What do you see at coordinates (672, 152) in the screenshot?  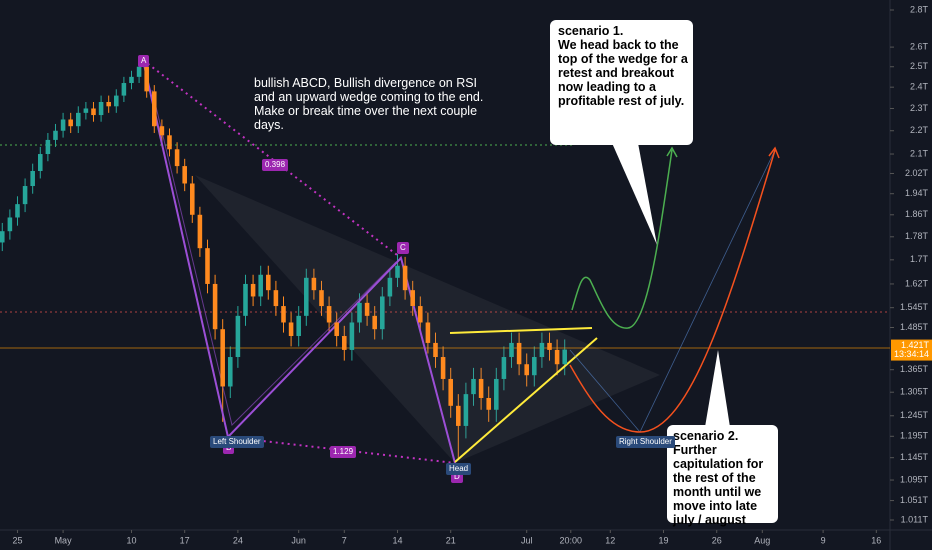 I see `scenario-1-arrow` at bounding box center [672, 152].